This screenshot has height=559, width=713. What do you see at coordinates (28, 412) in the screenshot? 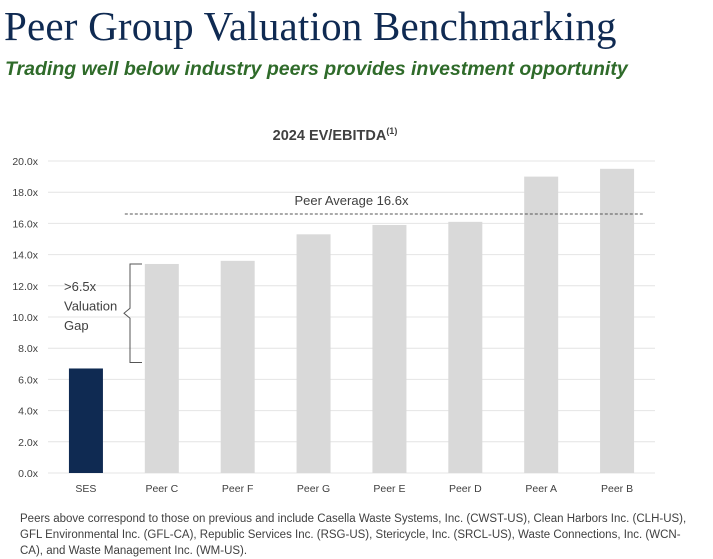
I see `y-tick-label: 4.0x` at bounding box center [28, 412].